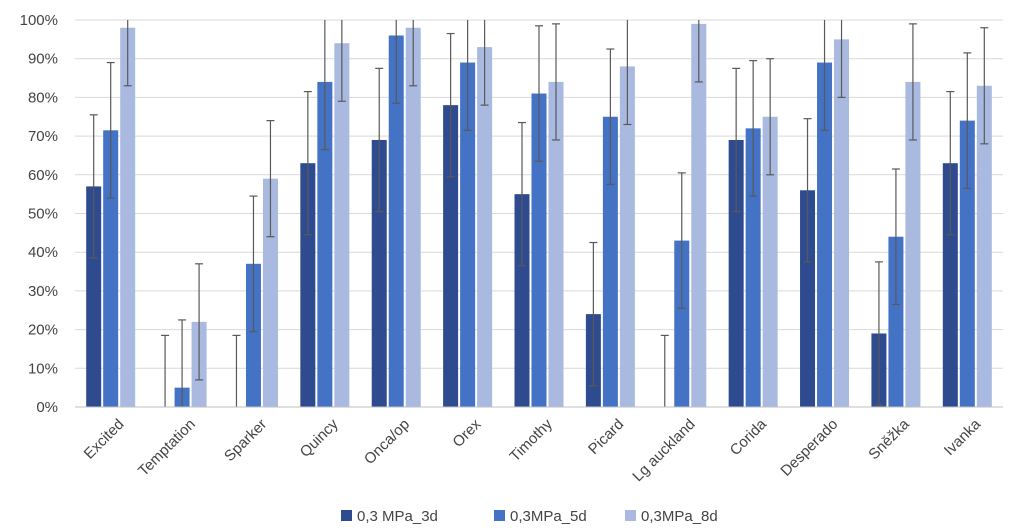  Describe the element at coordinates (43, 291) in the screenshot. I see `y-tick-label: 30%` at that location.